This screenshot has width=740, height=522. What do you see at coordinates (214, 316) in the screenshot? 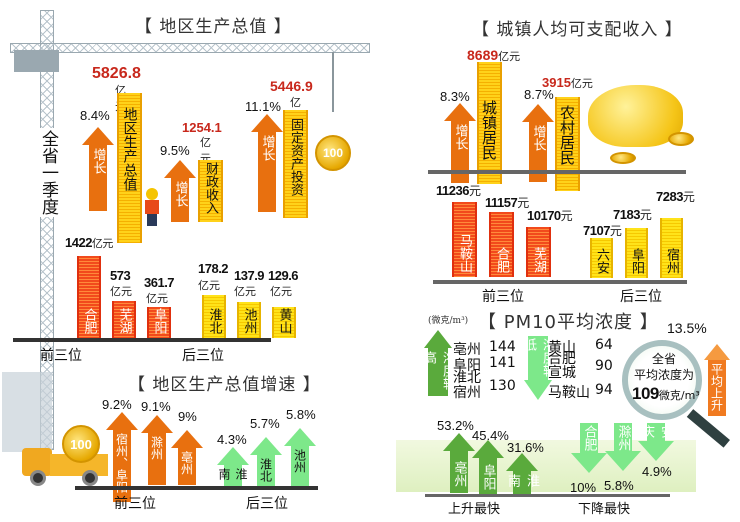
I see `city-gdp-bar-huaibei: 淮北` at bounding box center [214, 316].